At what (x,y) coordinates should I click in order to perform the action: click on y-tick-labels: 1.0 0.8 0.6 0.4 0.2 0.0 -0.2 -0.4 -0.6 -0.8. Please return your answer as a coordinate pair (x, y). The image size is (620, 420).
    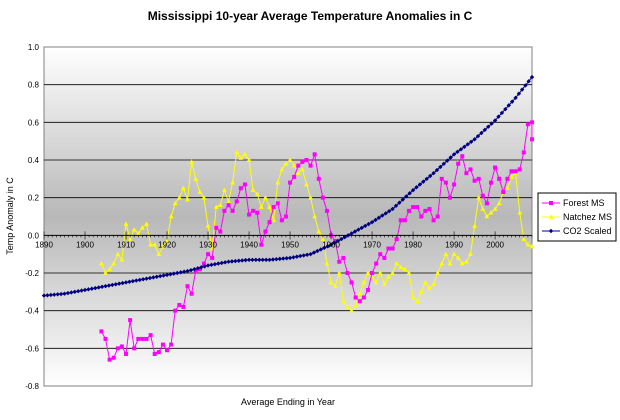
    Looking at the image, I should click on (32, 217).